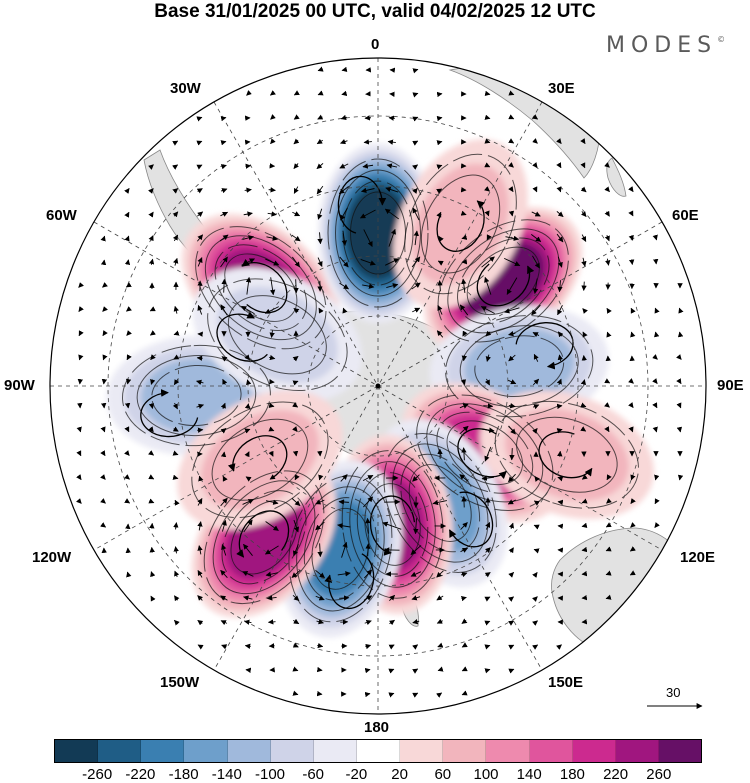 The width and height of the screenshot is (750, 783). Describe the element at coordinates (257, 457) in the screenshot. I see `circulation-arrow` at that location.